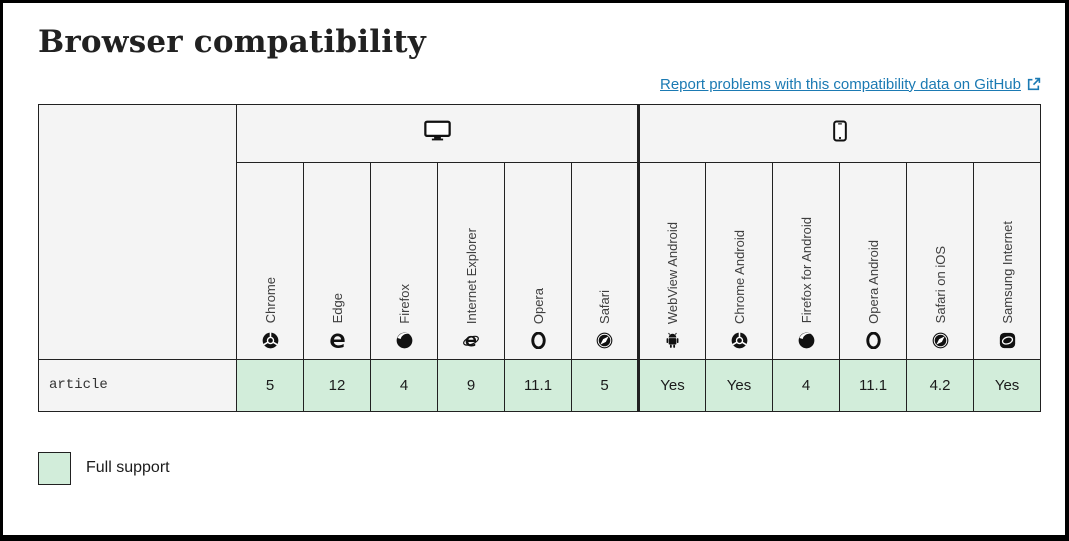 Image resolution: width=1069 pixels, height=541 pixels. Describe the element at coordinates (940, 340) in the screenshot. I see `safari-ios-icon` at that location.